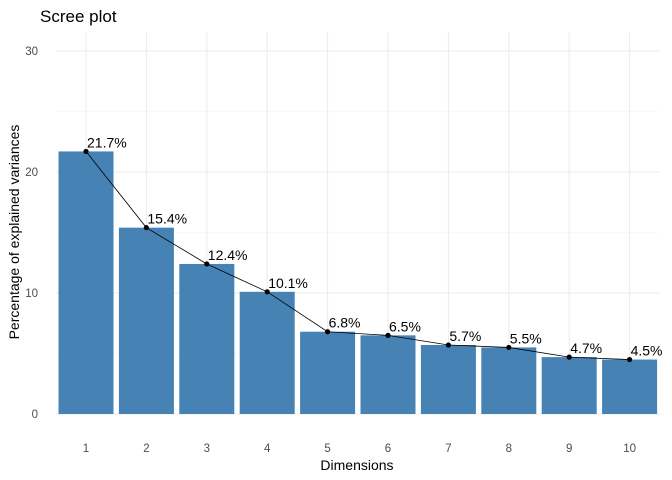 This screenshot has height=480, width=672. I want to click on data-label-1: 21.7%, so click(107, 142).